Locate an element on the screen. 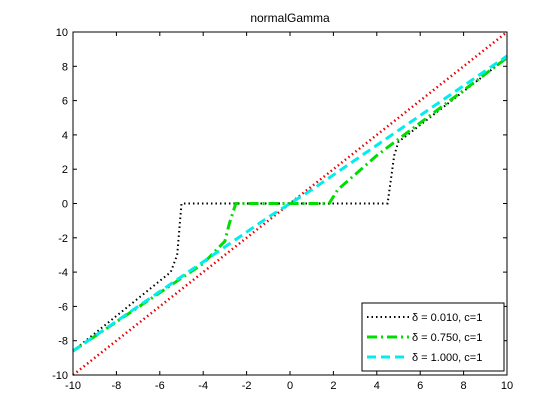  legend-label-2: δ = 1.000, c=1 is located at coordinates (447, 358).